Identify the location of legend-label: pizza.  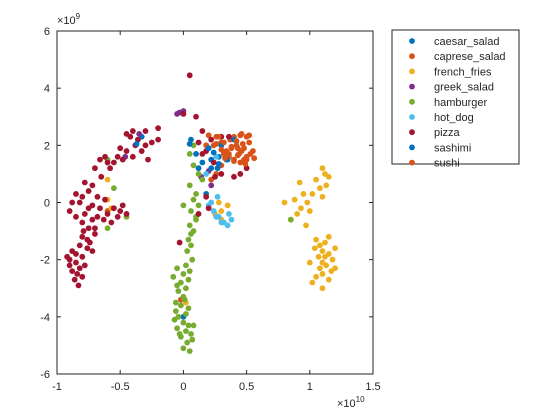
(447, 133).